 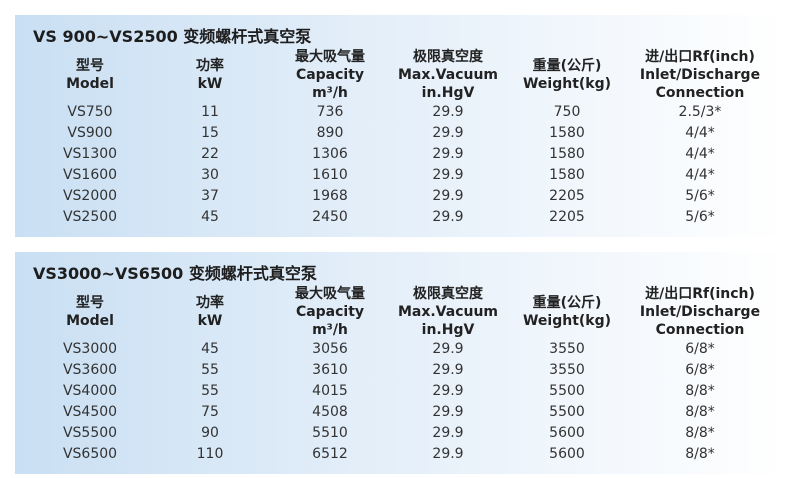 I want to click on table-cell: 736, so click(x=330, y=112).